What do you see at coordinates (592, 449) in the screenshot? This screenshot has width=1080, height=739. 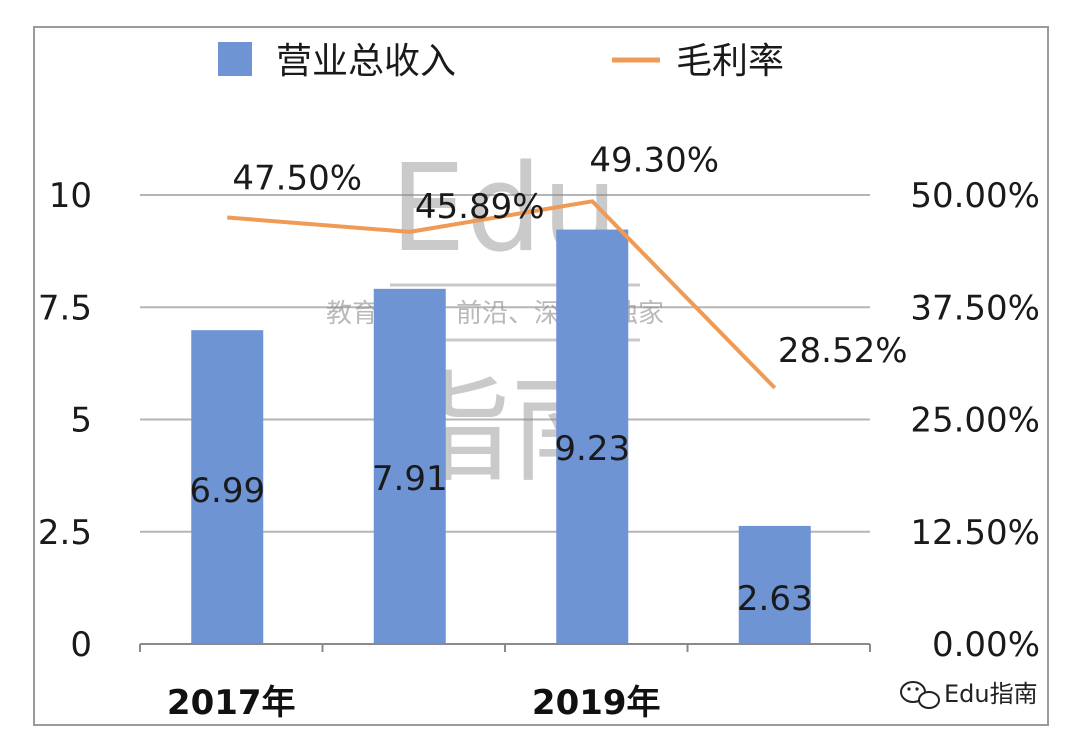 I see `bar-data-label: 9.23` at bounding box center [592, 449].